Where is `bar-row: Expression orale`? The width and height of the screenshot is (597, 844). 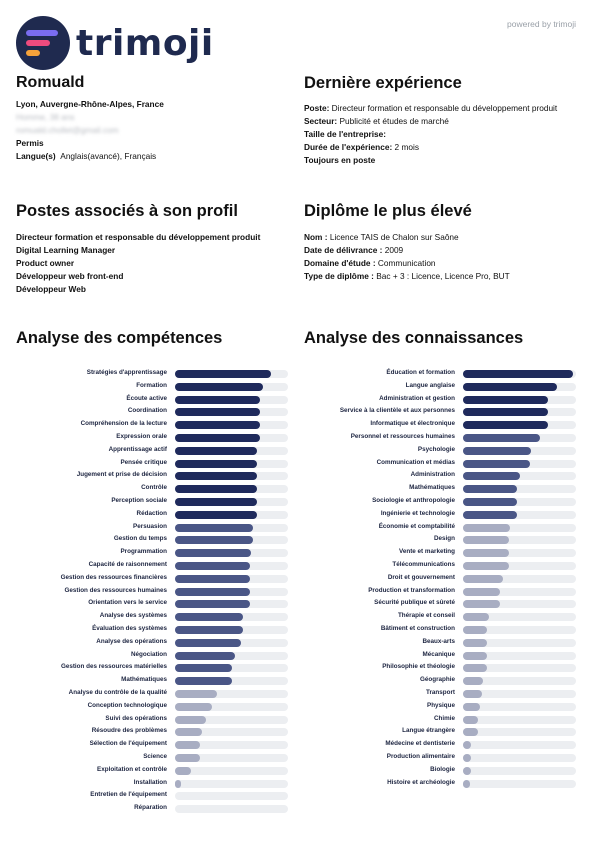 bar-row: Expression orale is located at coordinates (152, 438).